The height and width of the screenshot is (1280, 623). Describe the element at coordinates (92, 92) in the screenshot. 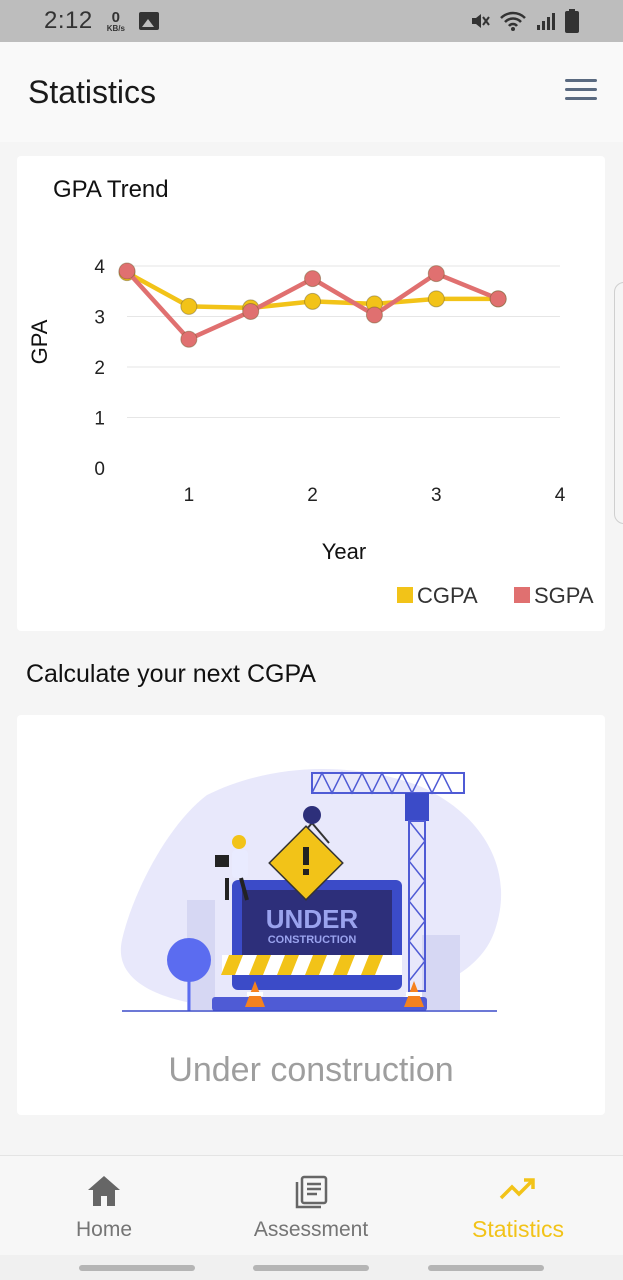

I see `page-title: Statistics` at that location.